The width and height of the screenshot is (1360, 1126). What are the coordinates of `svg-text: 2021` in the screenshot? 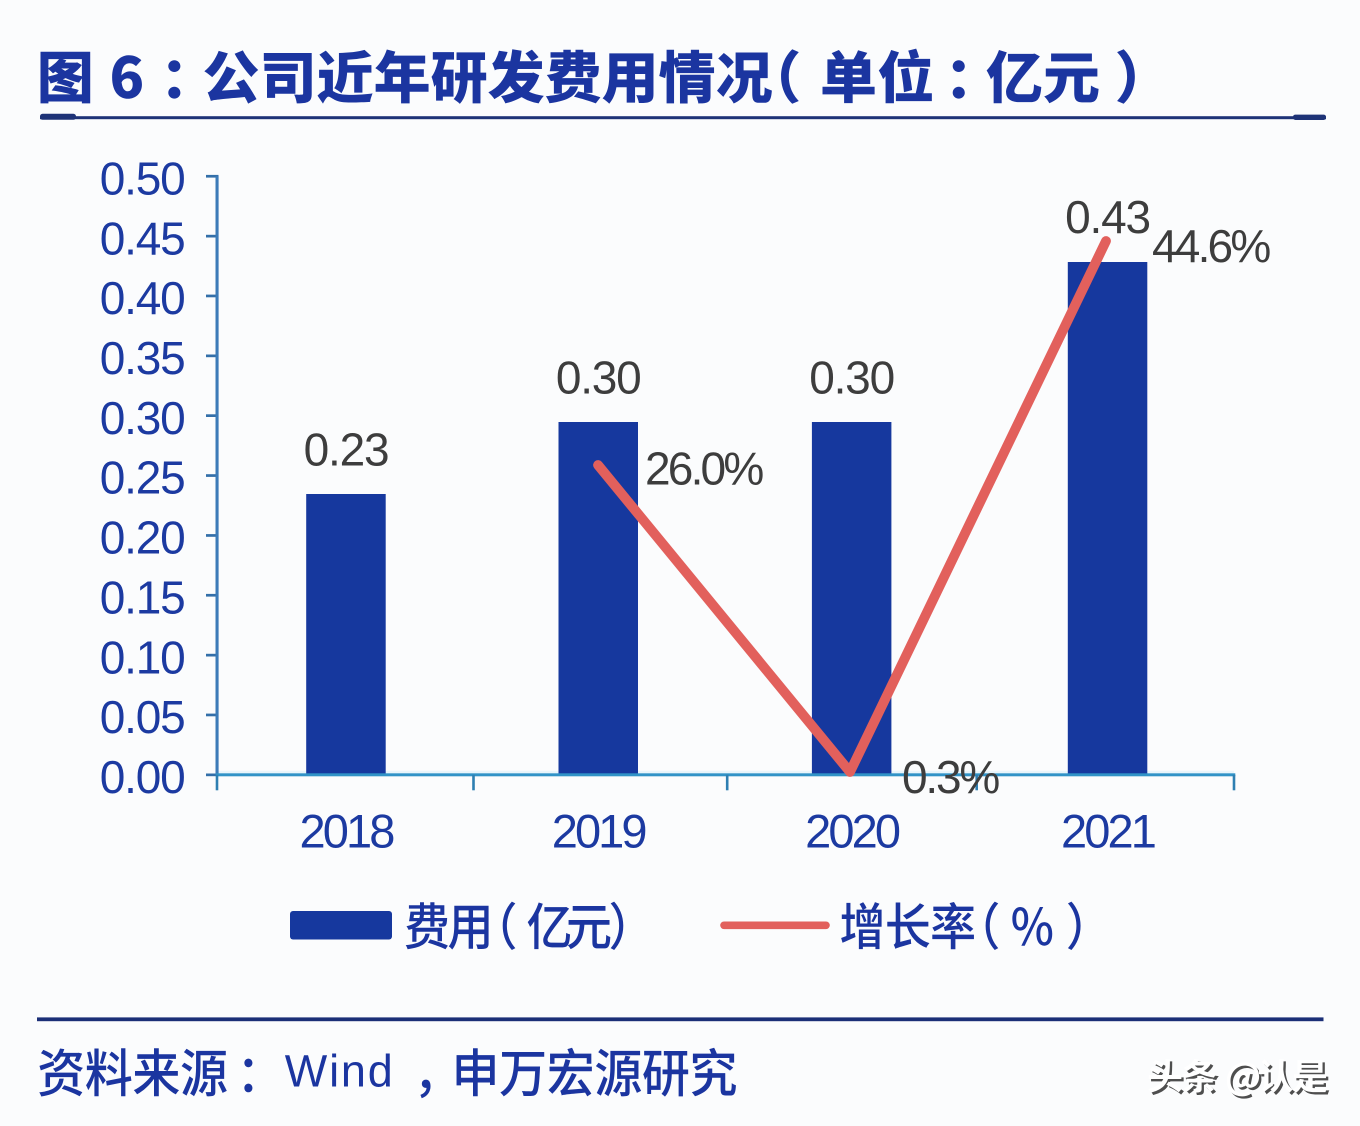 It's located at (1108, 831).